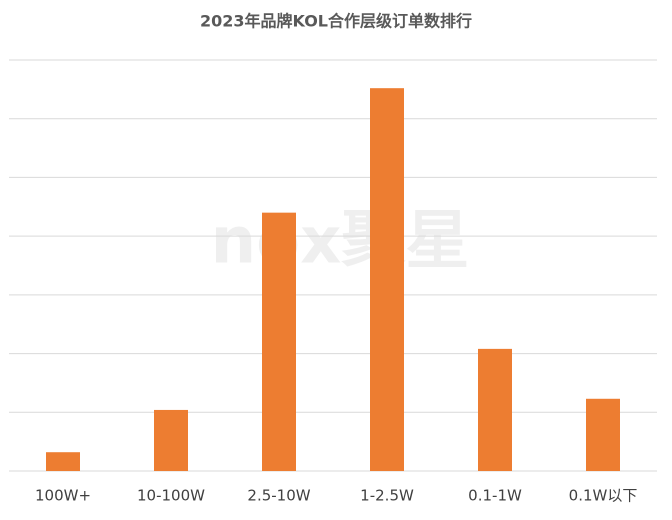 The image size is (672, 520). What do you see at coordinates (387, 496) in the screenshot?
I see `x-tick-label: 1-2.5W` at bounding box center [387, 496].